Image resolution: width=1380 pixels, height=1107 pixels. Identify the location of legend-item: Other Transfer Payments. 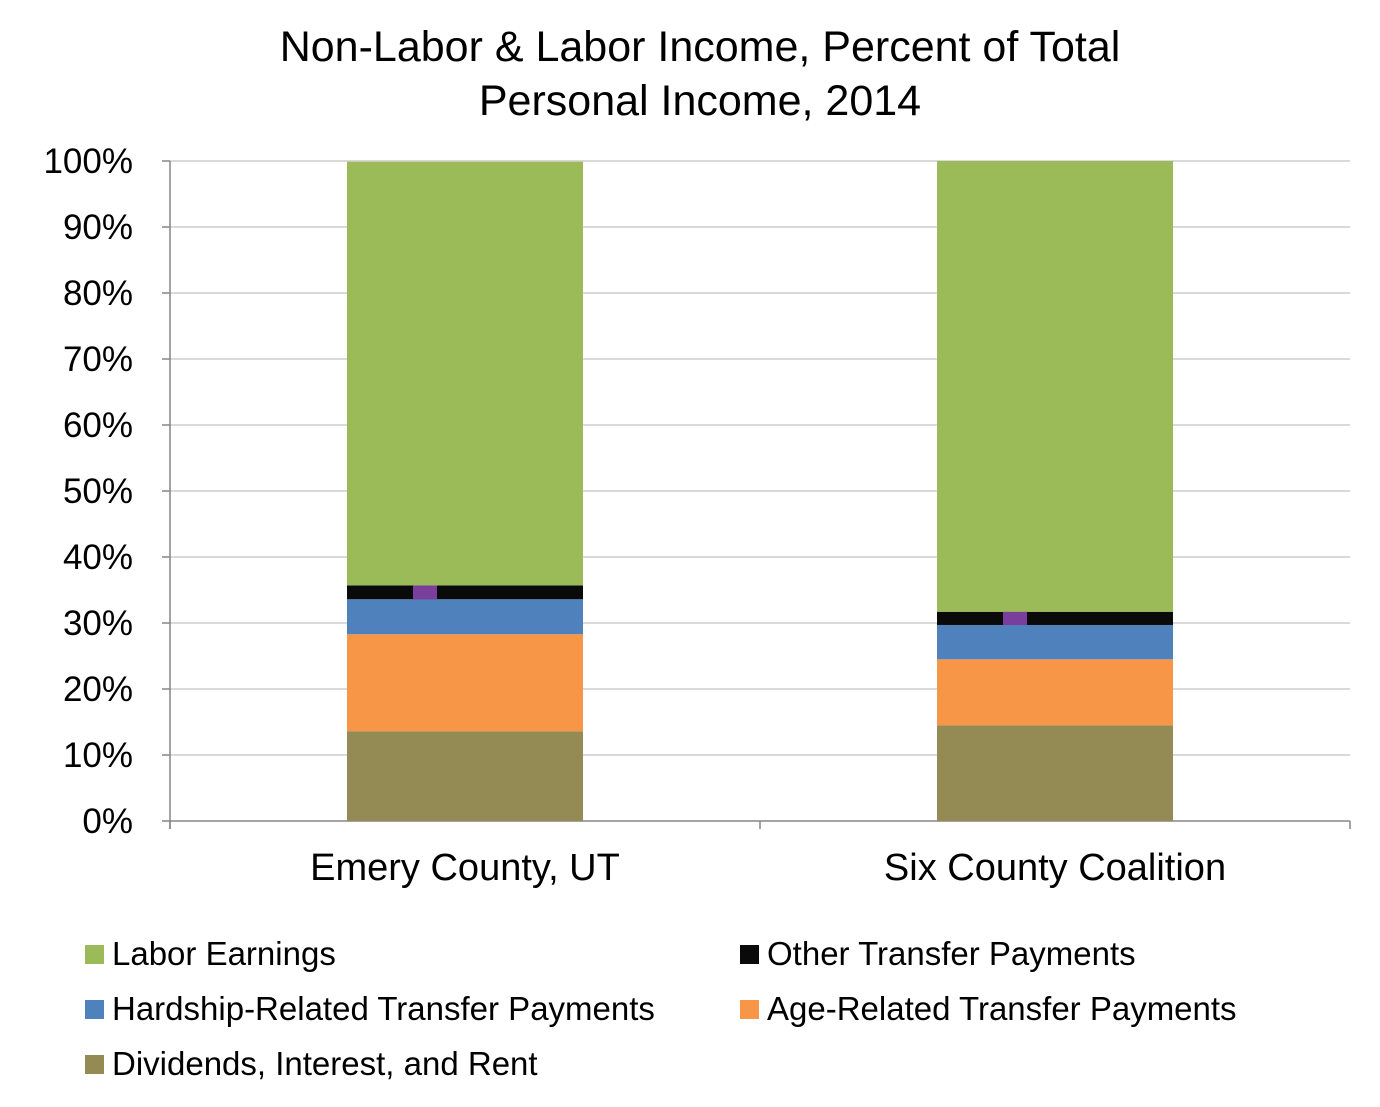
(938, 954).